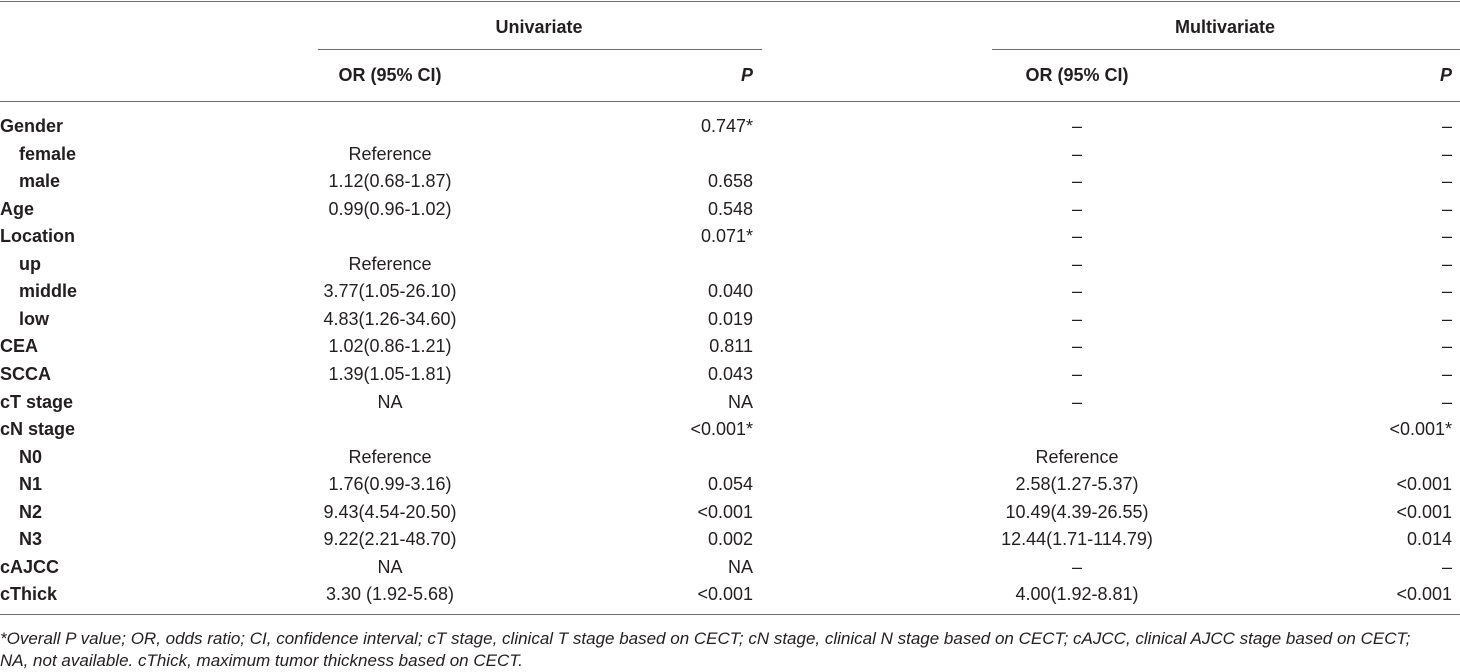  I want to click on cell-or-univariate: 0.99(0.96-1.02), so click(390, 209).